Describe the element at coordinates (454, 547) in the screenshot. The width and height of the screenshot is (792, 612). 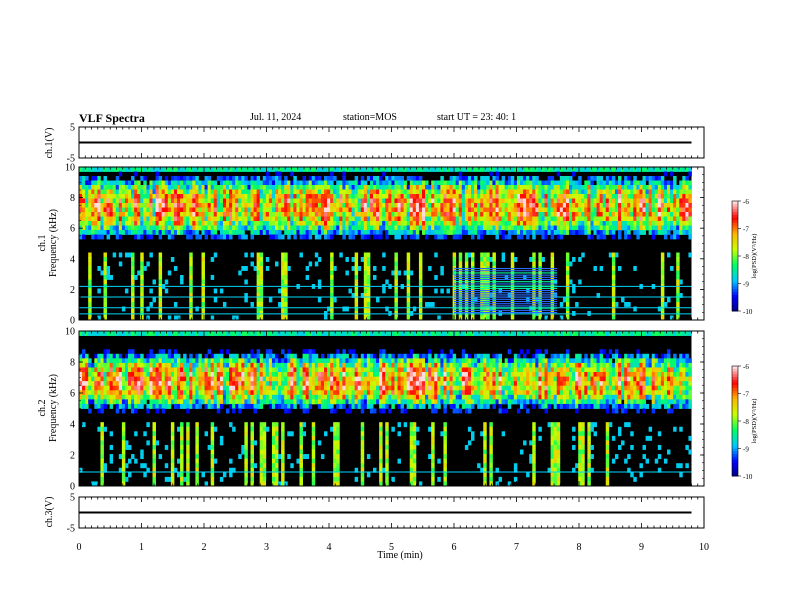
I see `x-tick-label: 6` at that location.